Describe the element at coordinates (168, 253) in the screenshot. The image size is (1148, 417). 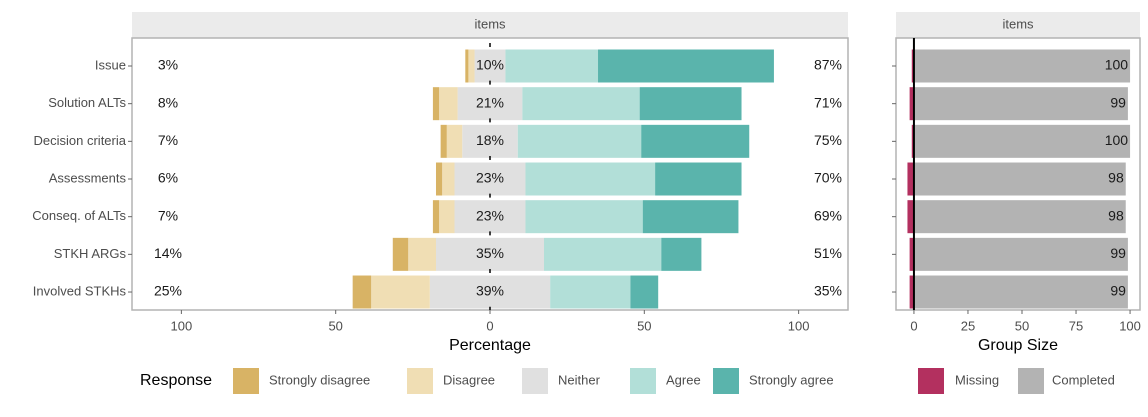
I see `low-label: 14%` at that location.